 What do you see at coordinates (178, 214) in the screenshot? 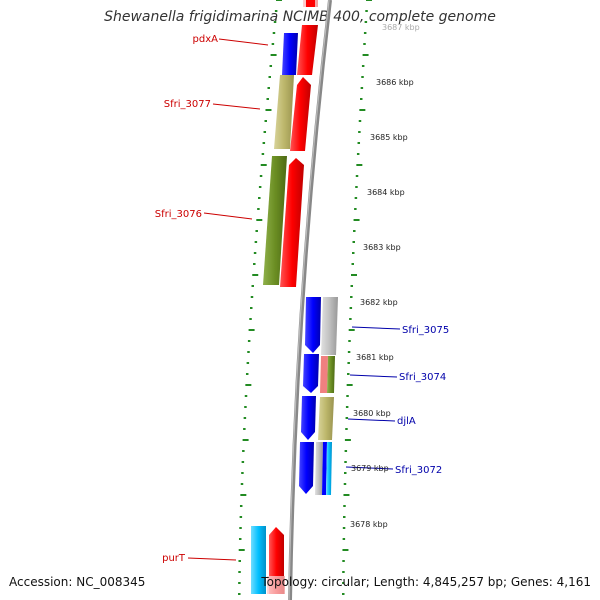
I see `gene-label-Sfri_3076: Sfri_3076` at bounding box center [178, 214].